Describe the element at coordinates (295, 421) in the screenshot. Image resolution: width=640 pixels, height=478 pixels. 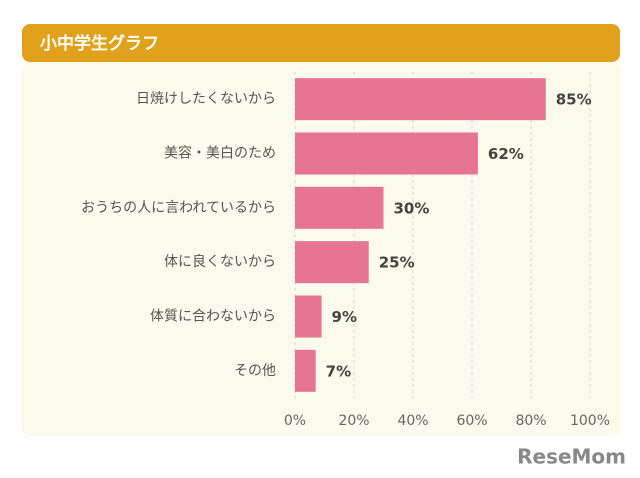
I see `x-tick-label: 0%` at that location.